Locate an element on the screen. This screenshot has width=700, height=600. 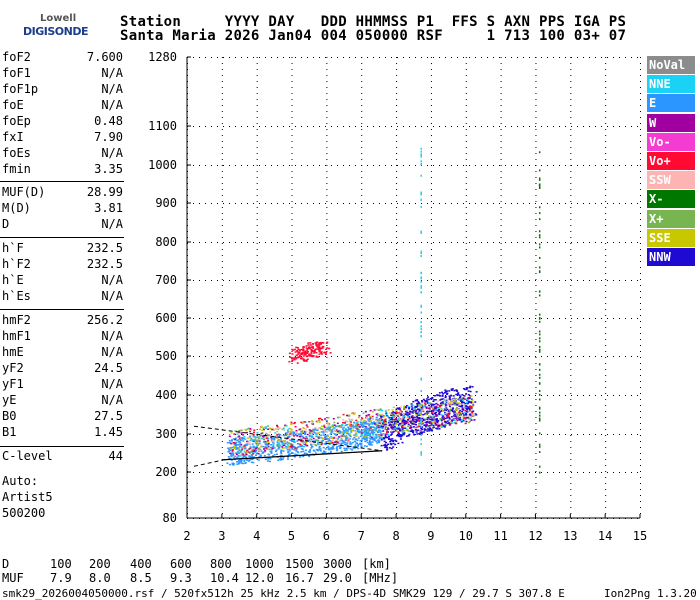
profile-dashed-line is located at coordinates (288, 438).